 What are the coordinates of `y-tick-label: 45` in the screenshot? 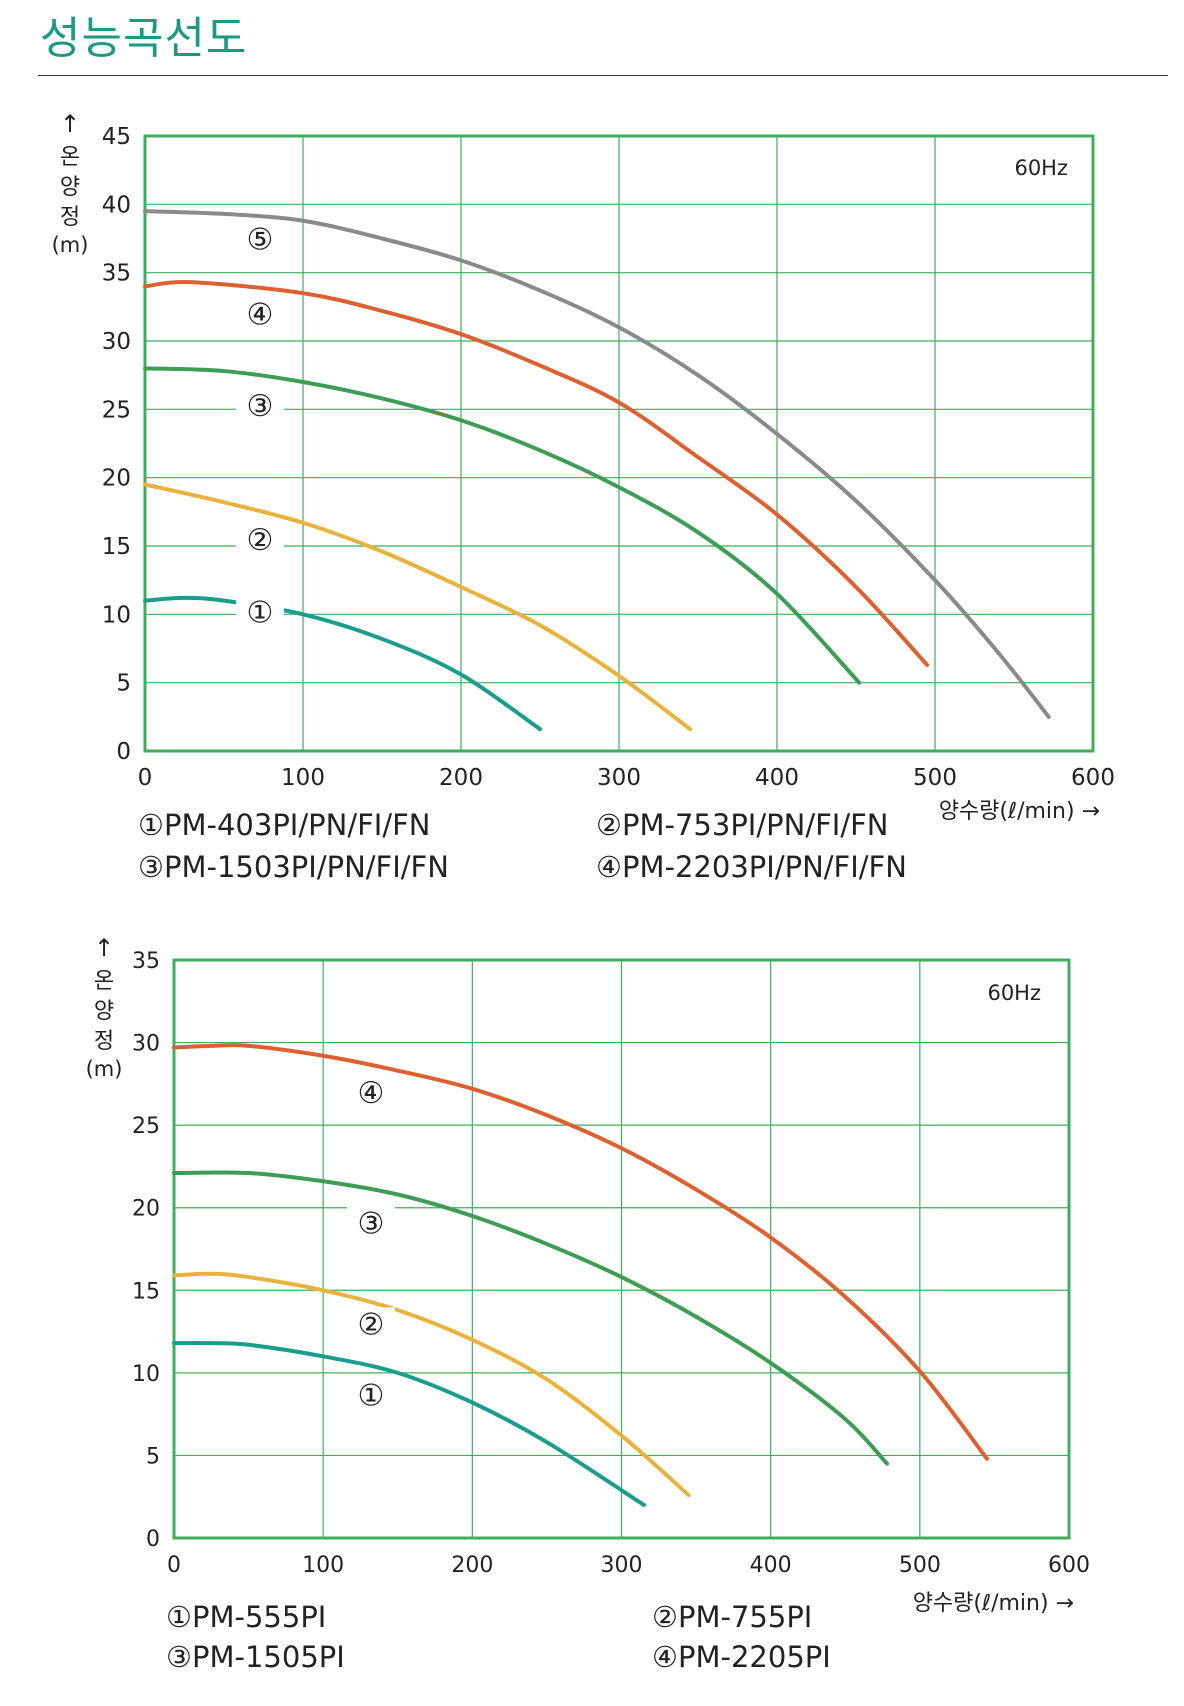 It's located at (116, 137).